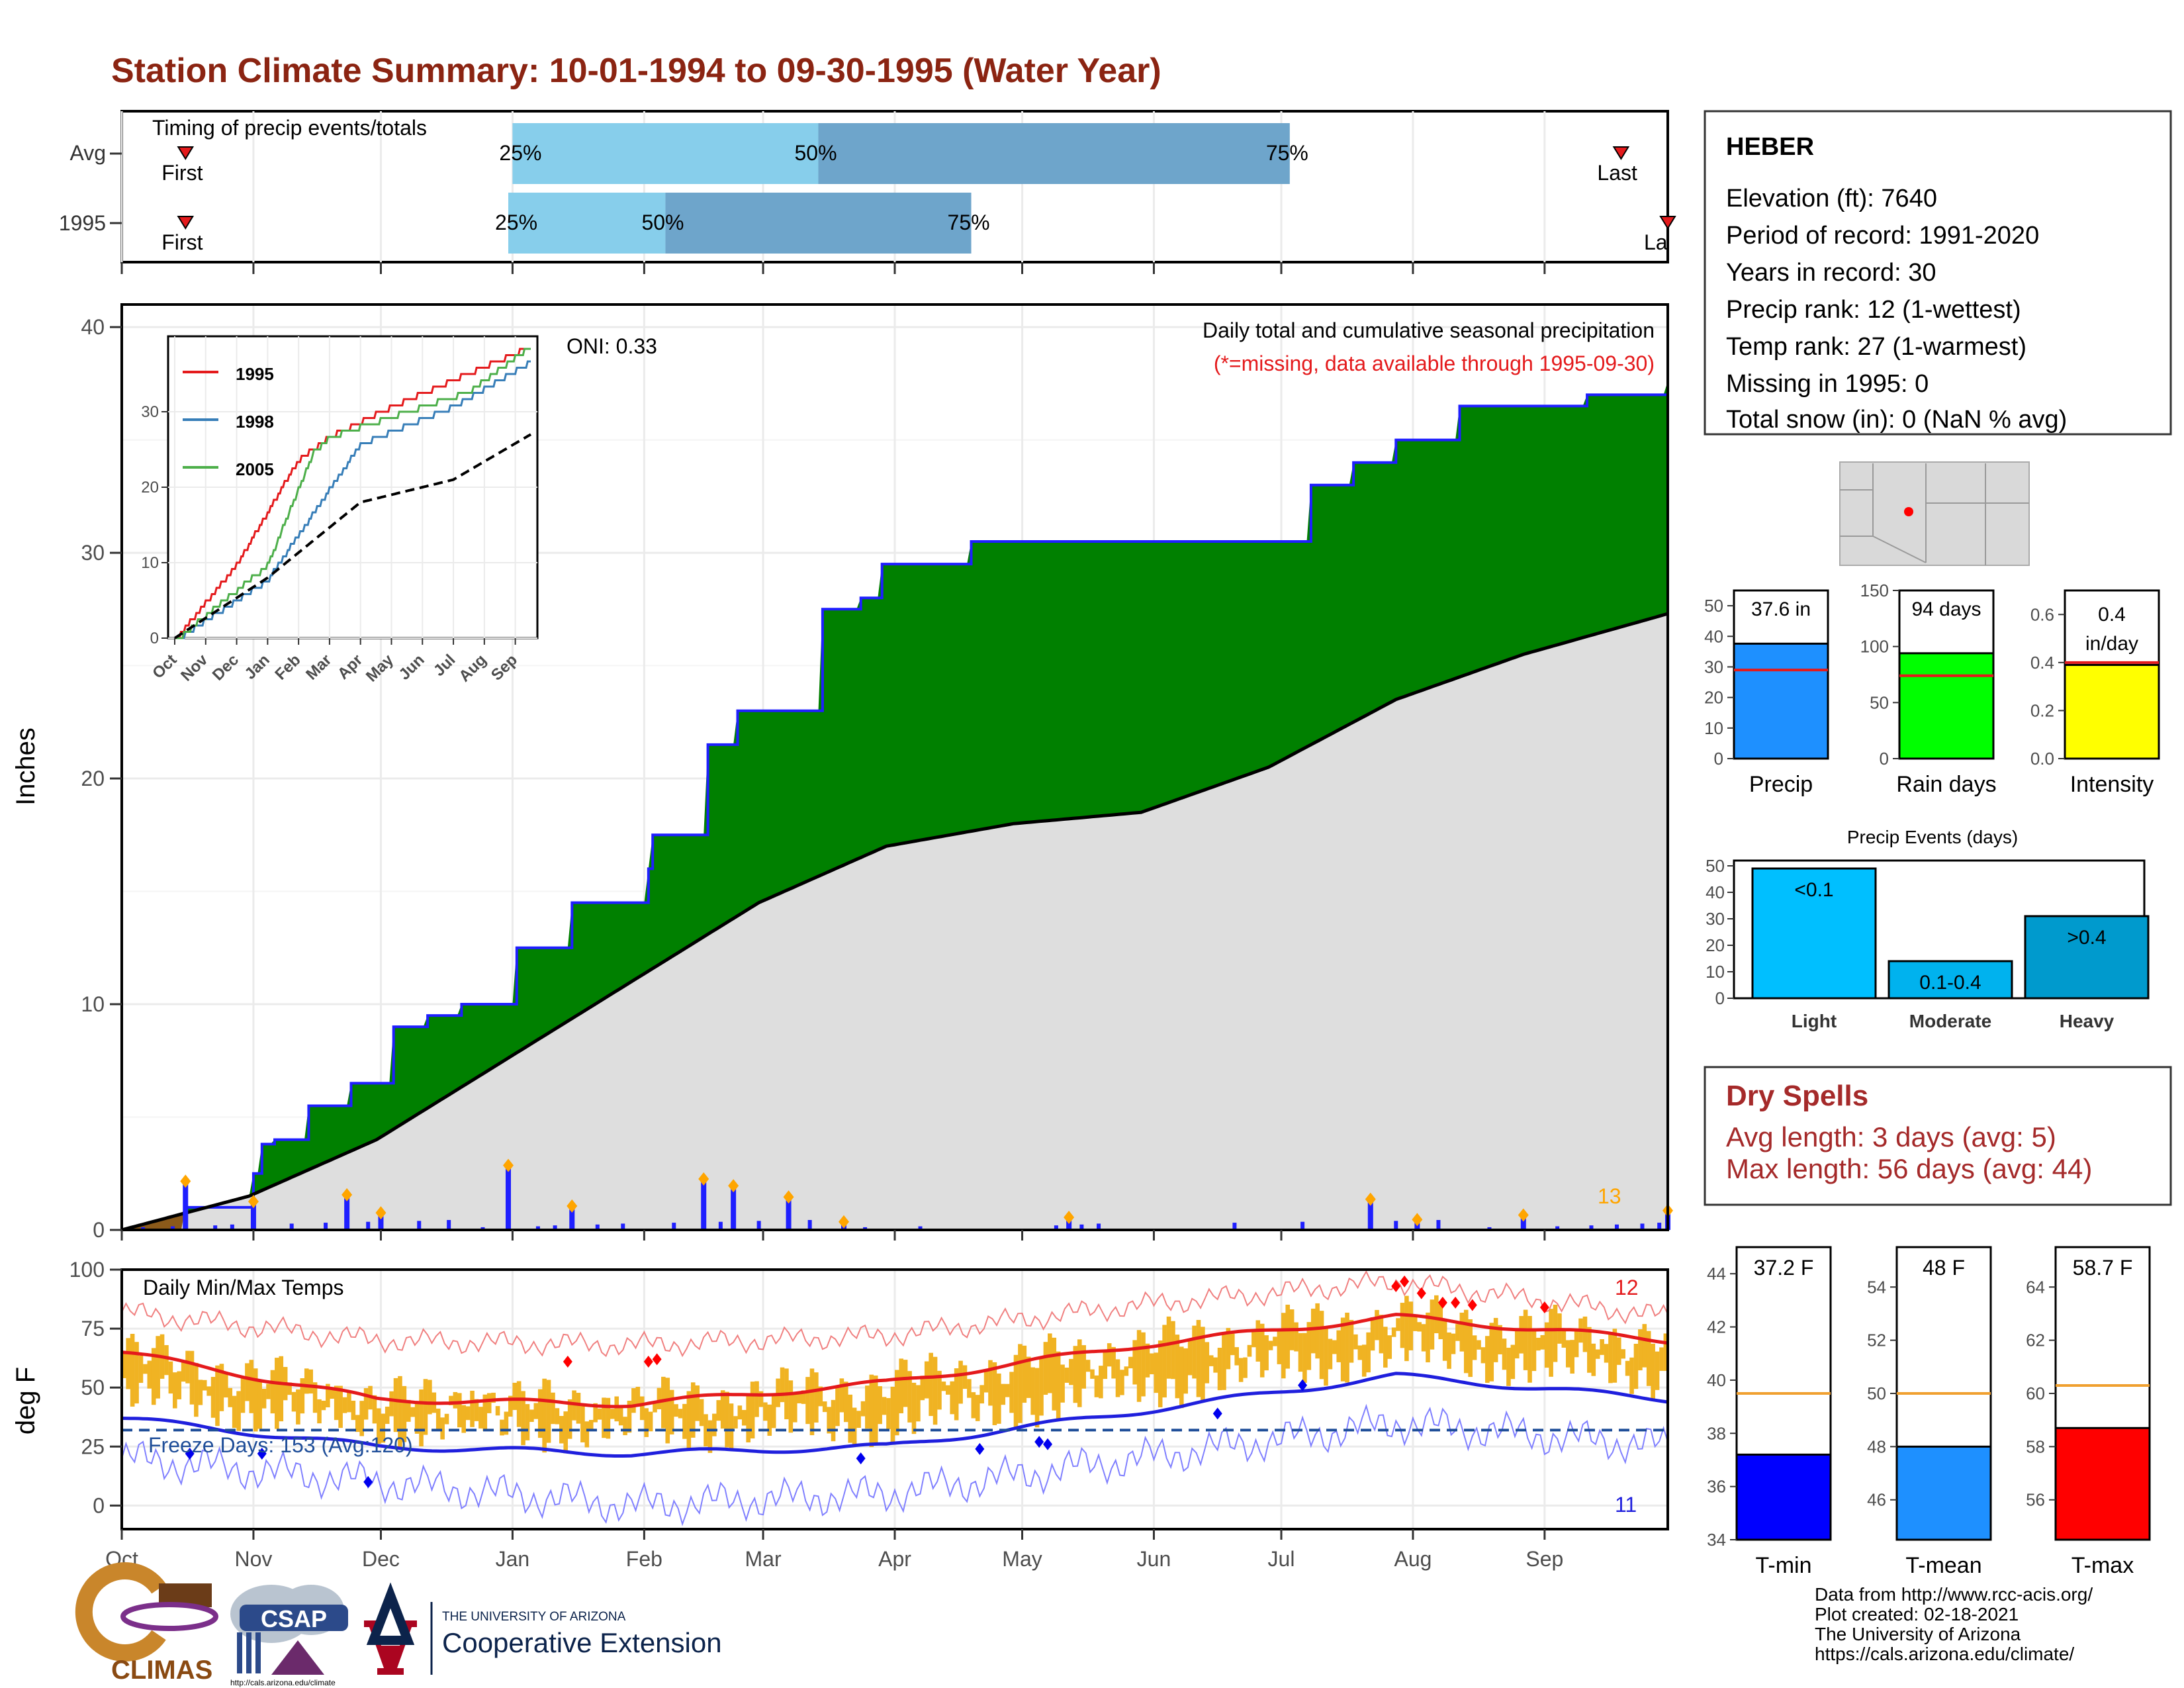 The height and width of the screenshot is (1688, 2184). I want to click on station-name: HEBER, so click(1770, 147).